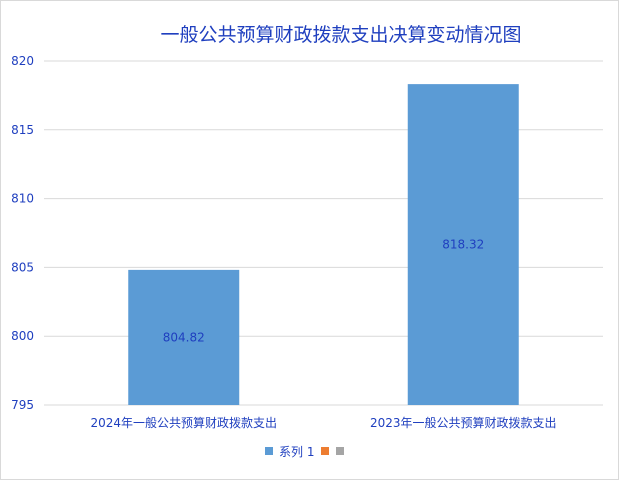 This screenshot has width=621, height=482. What do you see at coordinates (22, 130) in the screenshot?
I see `y-tick-label: 815` at bounding box center [22, 130].